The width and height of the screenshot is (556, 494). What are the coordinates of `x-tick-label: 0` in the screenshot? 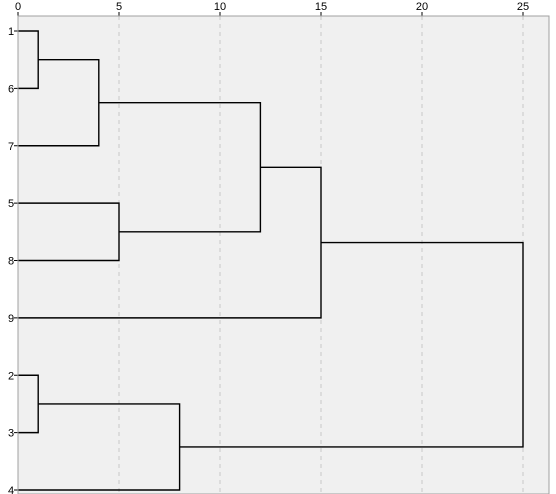 It's located at (18, 7).